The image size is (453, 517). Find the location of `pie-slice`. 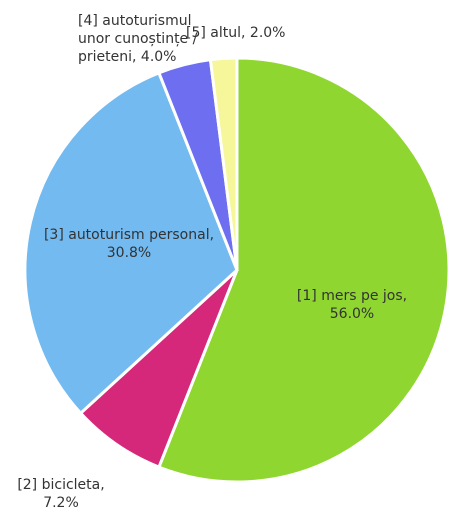

pie-slice is located at coordinates (223, 163).